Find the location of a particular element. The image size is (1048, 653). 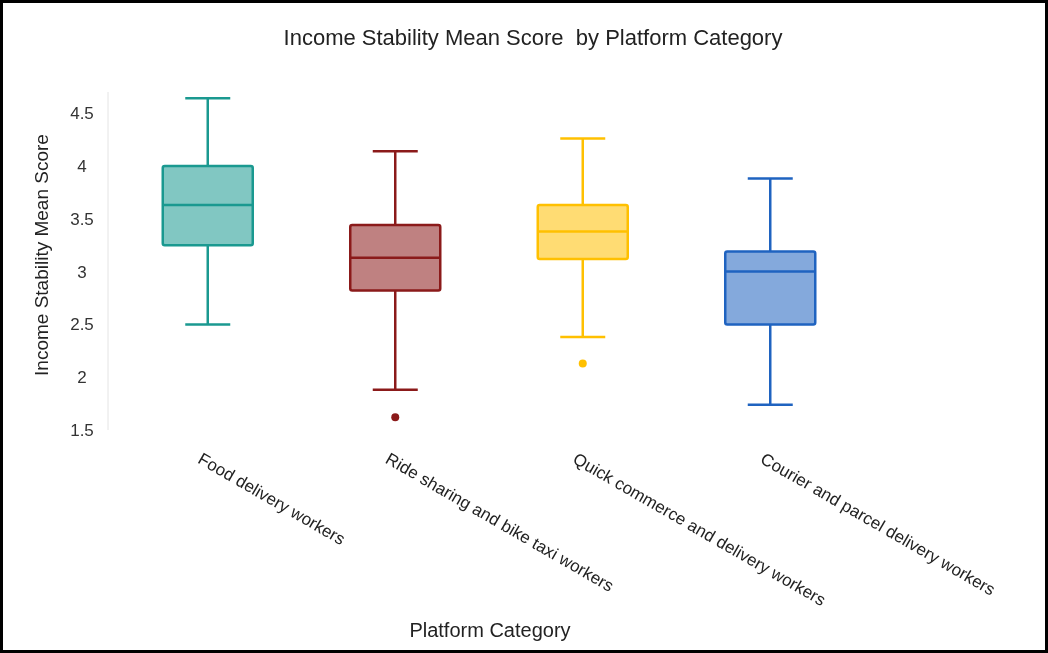

y-tick-label: 4 is located at coordinates (82, 166).